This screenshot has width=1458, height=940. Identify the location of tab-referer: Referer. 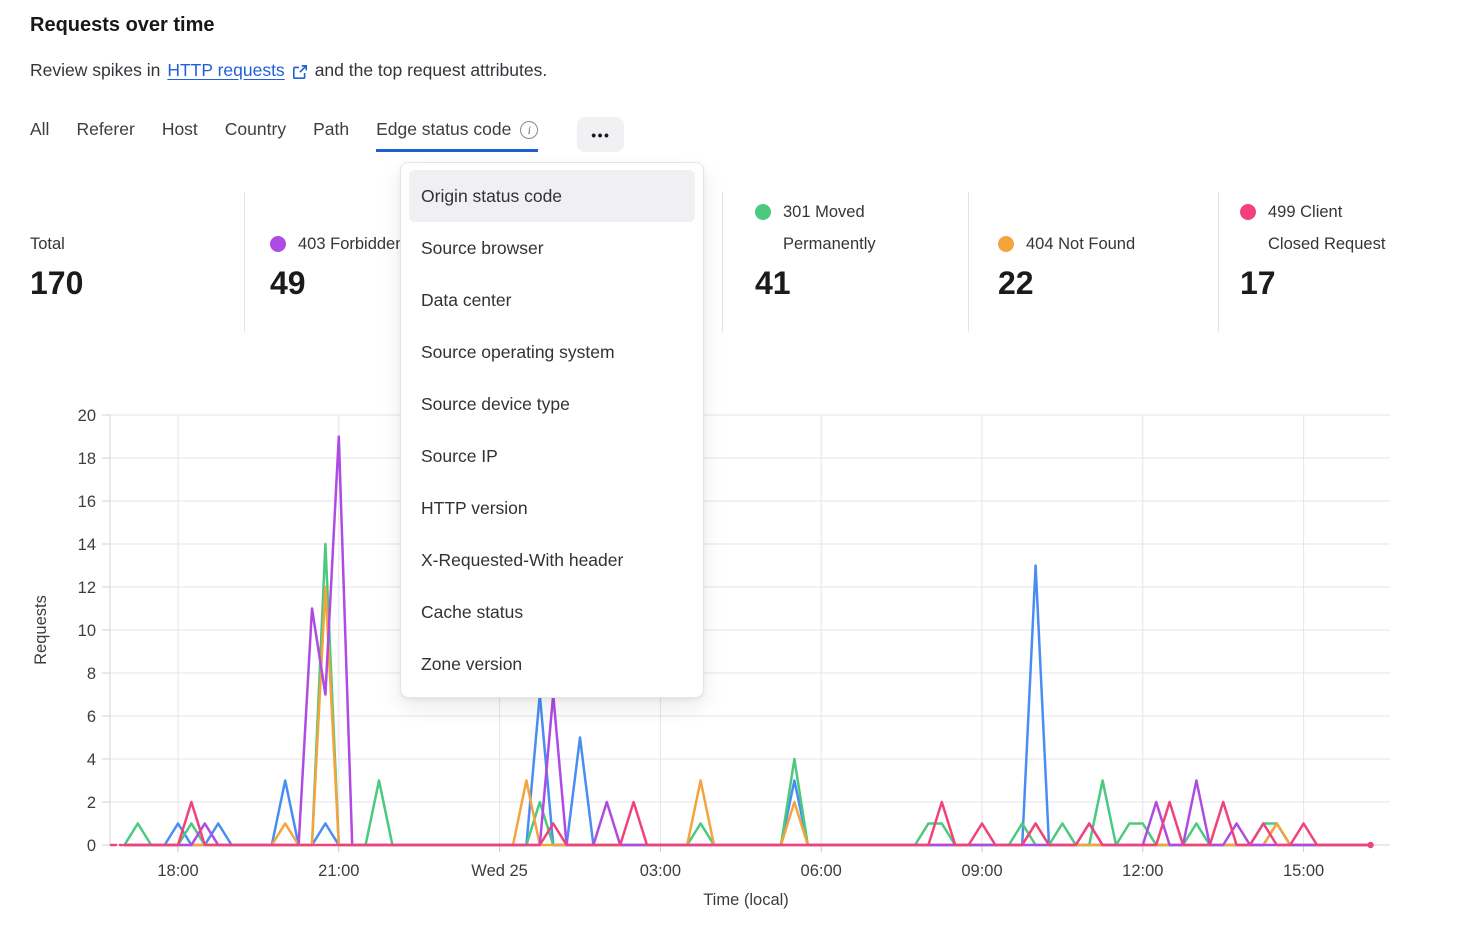
(105, 135).